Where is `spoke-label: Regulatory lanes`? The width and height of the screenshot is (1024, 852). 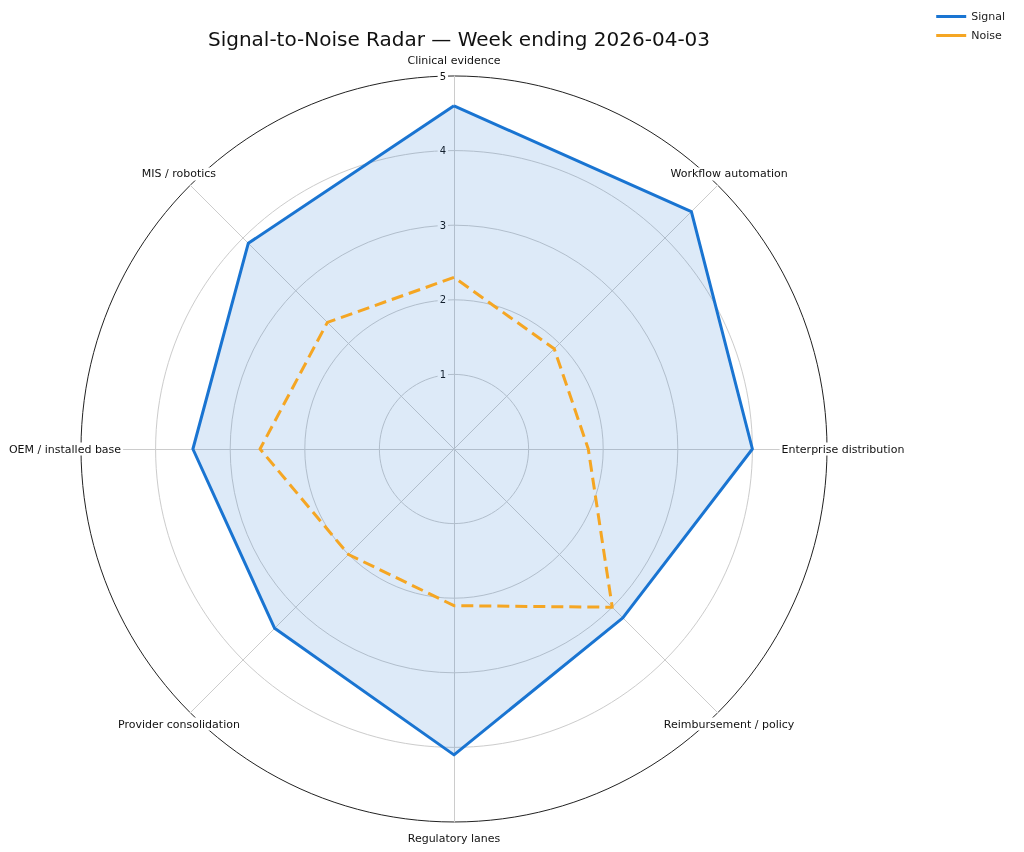 spoke-label: Regulatory lanes is located at coordinates (454, 838).